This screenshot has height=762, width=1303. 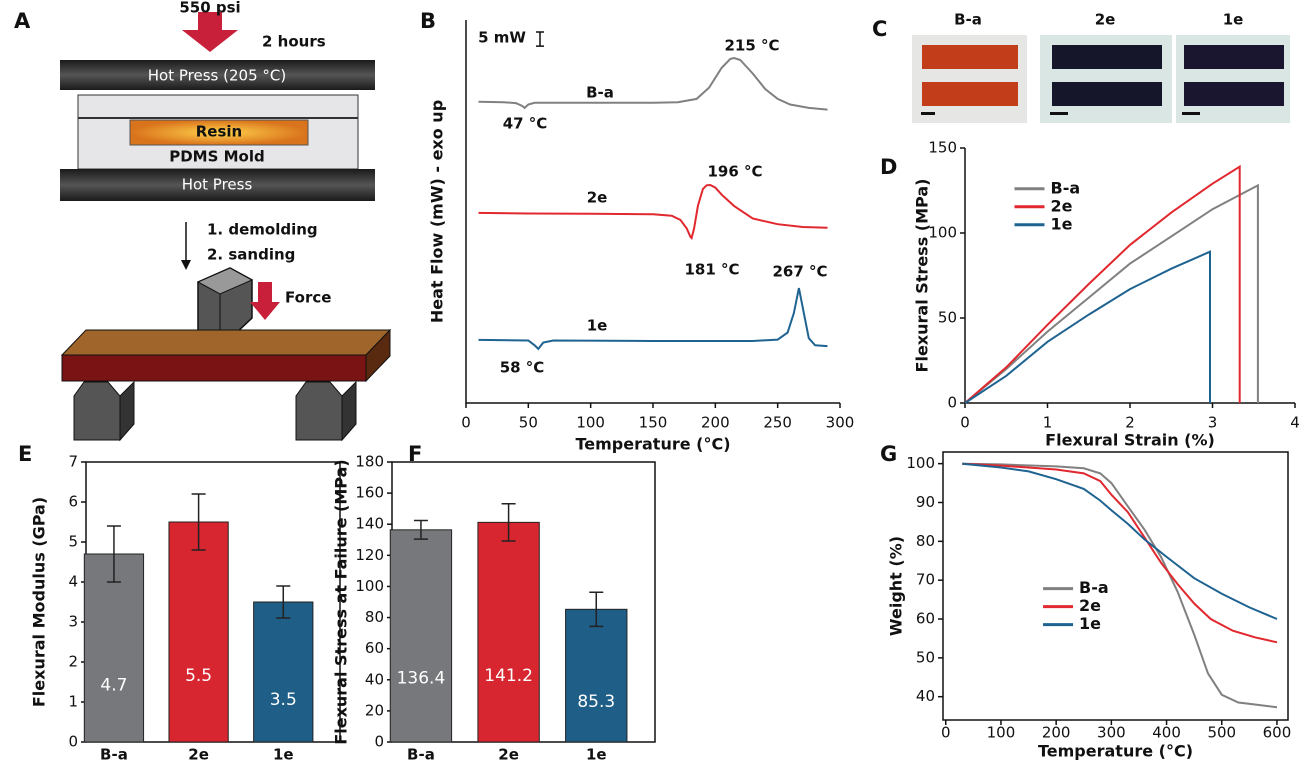 What do you see at coordinates (528, 423) in the screenshot?
I see `x-tick-label: 50` at bounding box center [528, 423].